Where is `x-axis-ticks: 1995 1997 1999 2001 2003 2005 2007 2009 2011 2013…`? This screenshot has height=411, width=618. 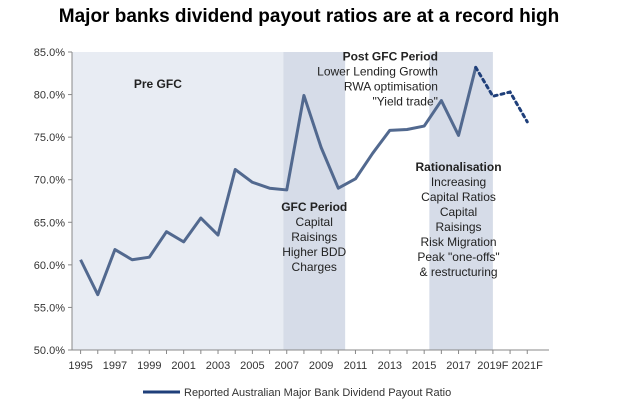
x-axis-ticks: 1995 1997 1999 2001 2003 2005 2007 2009 2011 2013… is located at coordinates (305, 361).